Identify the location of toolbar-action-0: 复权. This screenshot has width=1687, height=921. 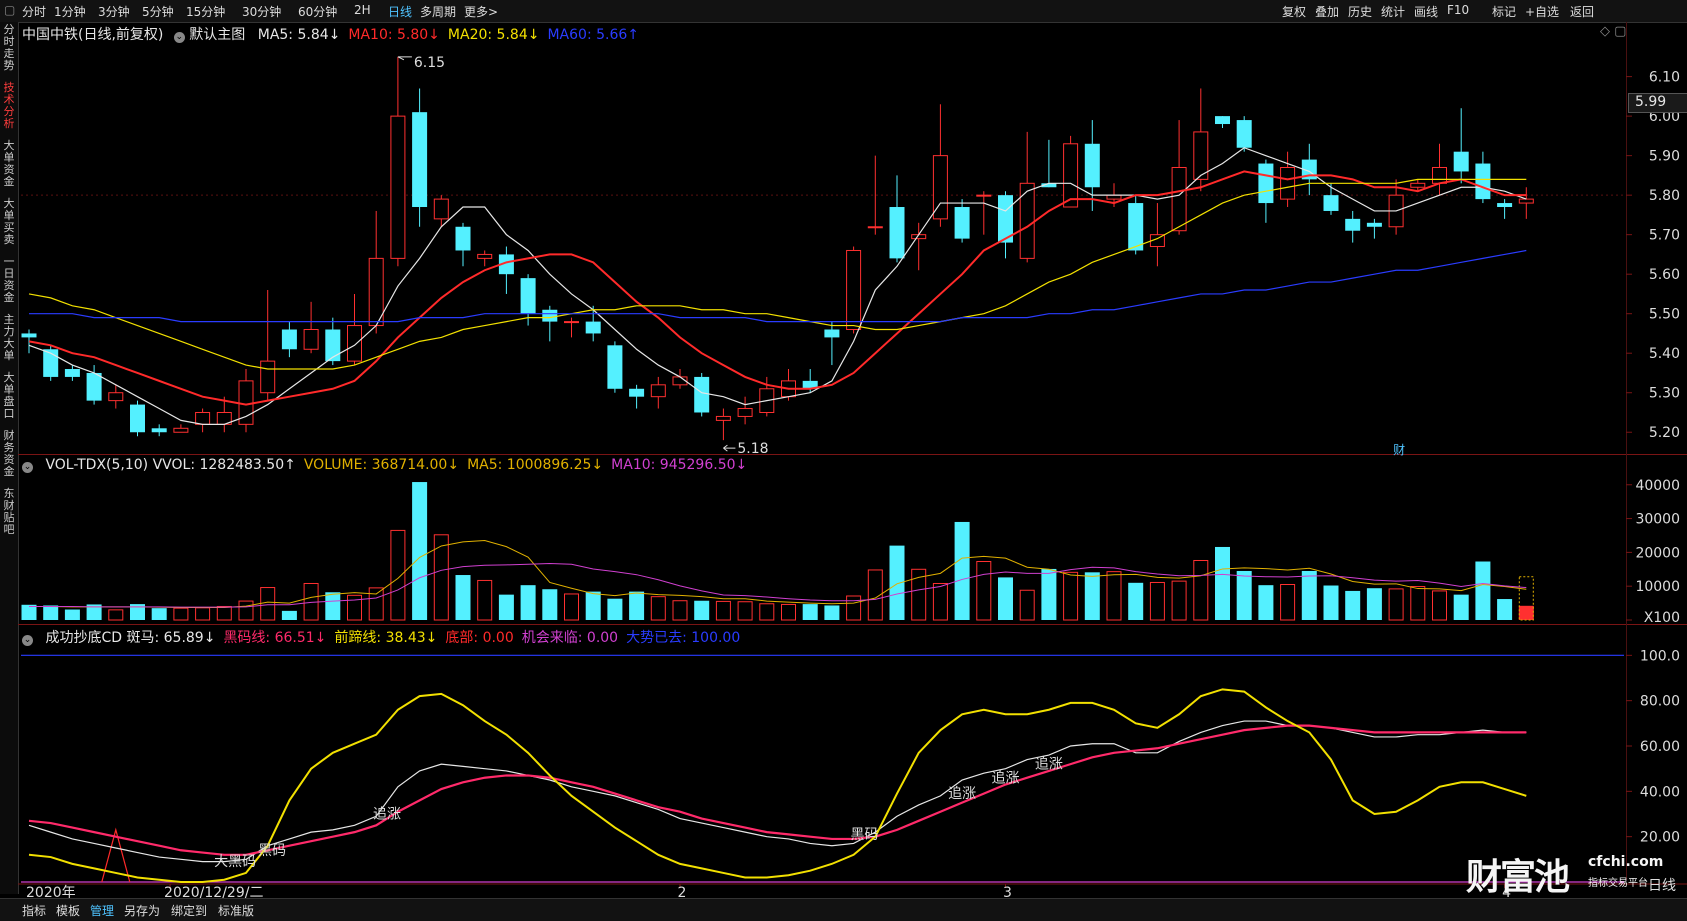
(1294, 12).